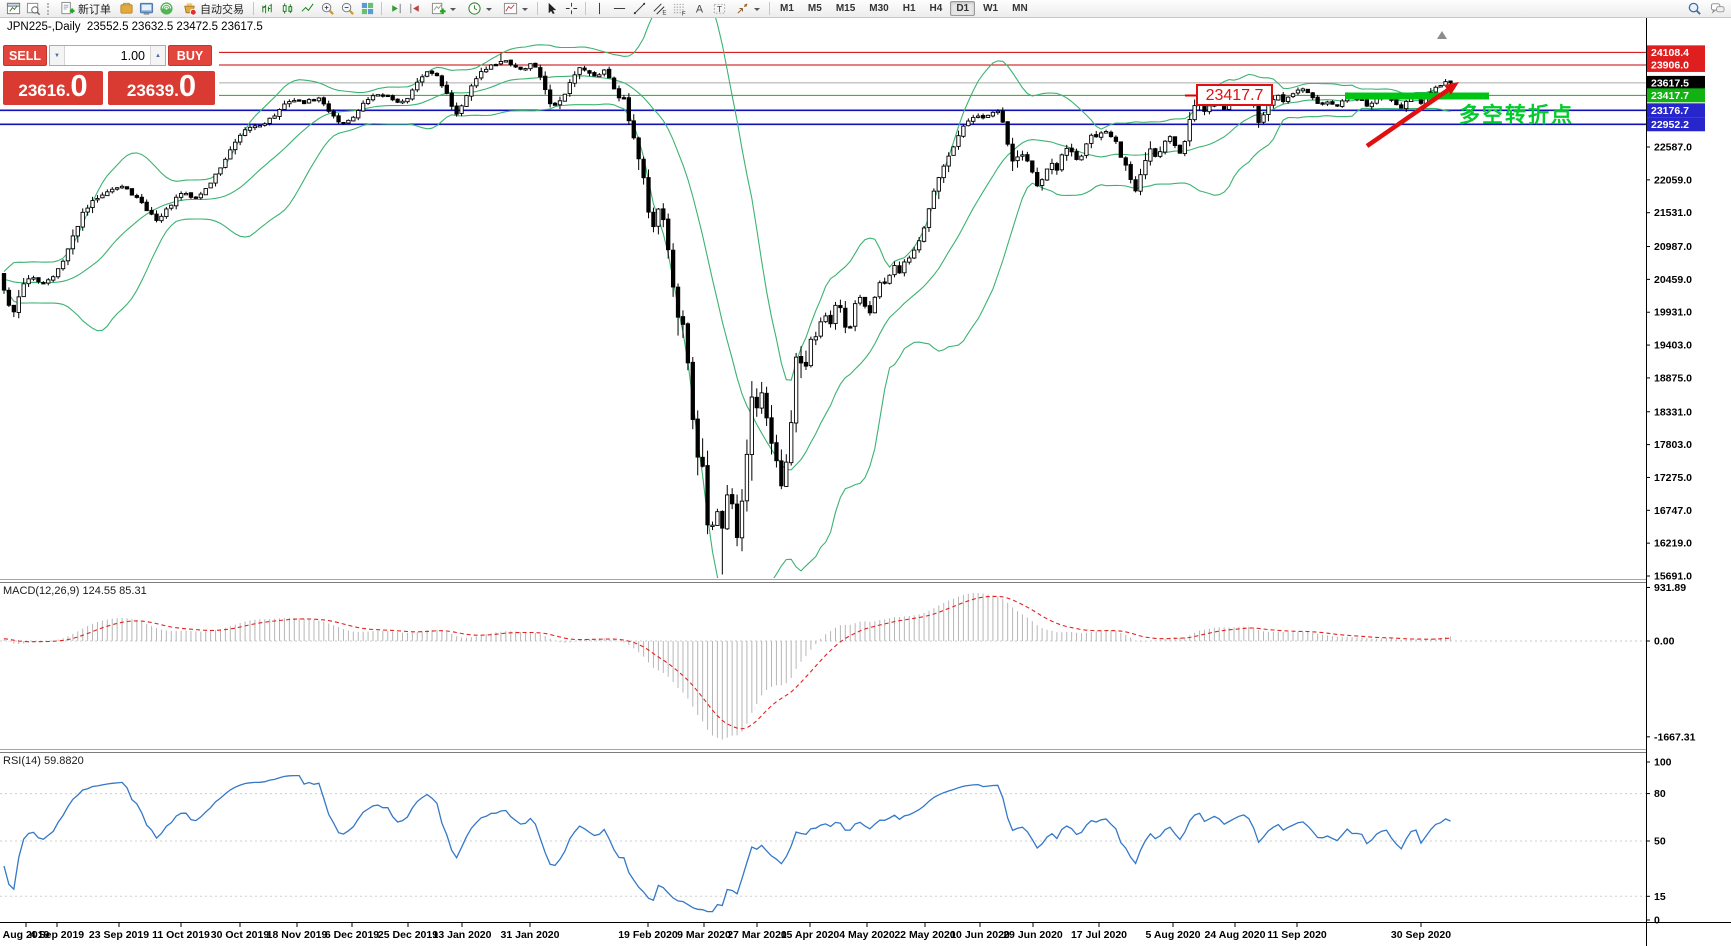  What do you see at coordinates (1673, 148) in the screenshot?
I see `svg-text: 22587.0` at bounding box center [1673, 148].